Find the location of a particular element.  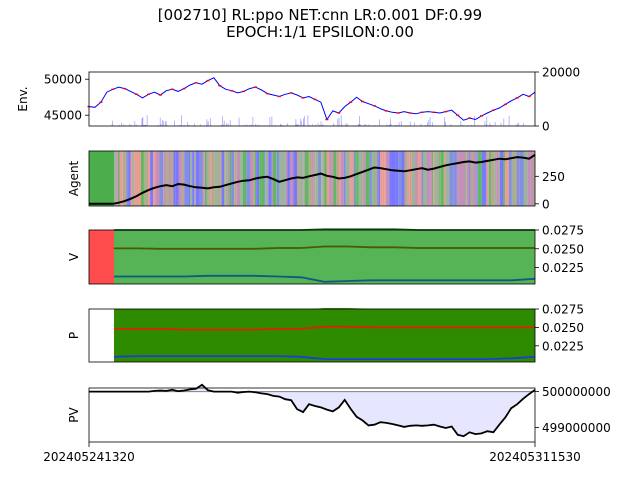

chart-title-line2: EPOCH:1/1 EPSILON:0.00 is located at coordinates (320, 32).